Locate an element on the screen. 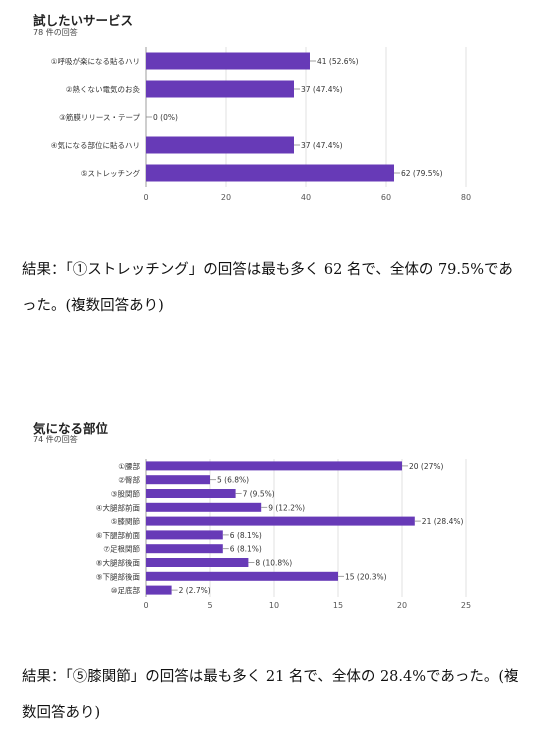 This screenshot has width=533, height=741. category-label: ②熱くない電気のお灸 is located at coordinates (103, 89).